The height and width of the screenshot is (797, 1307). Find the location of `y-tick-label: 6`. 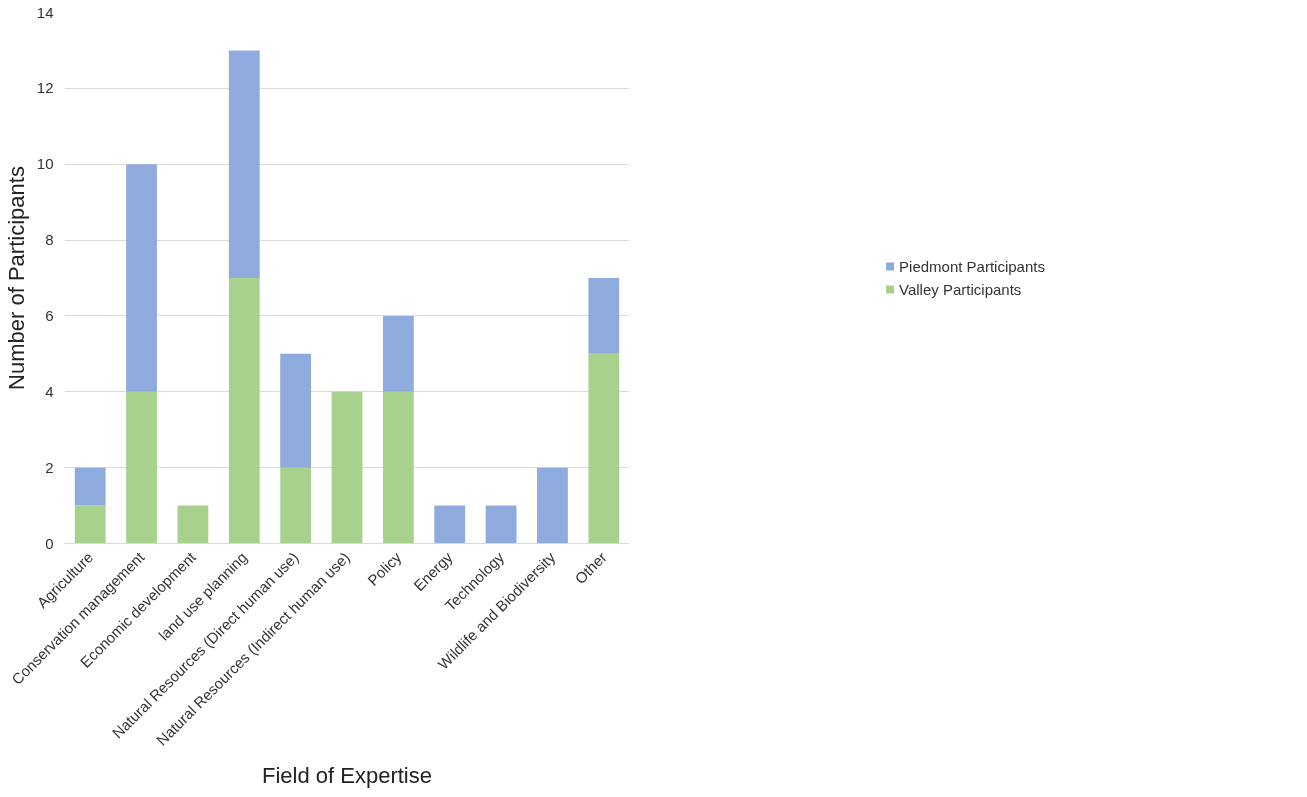

y-tick-label: 6 is located at coordinates (49, 315).